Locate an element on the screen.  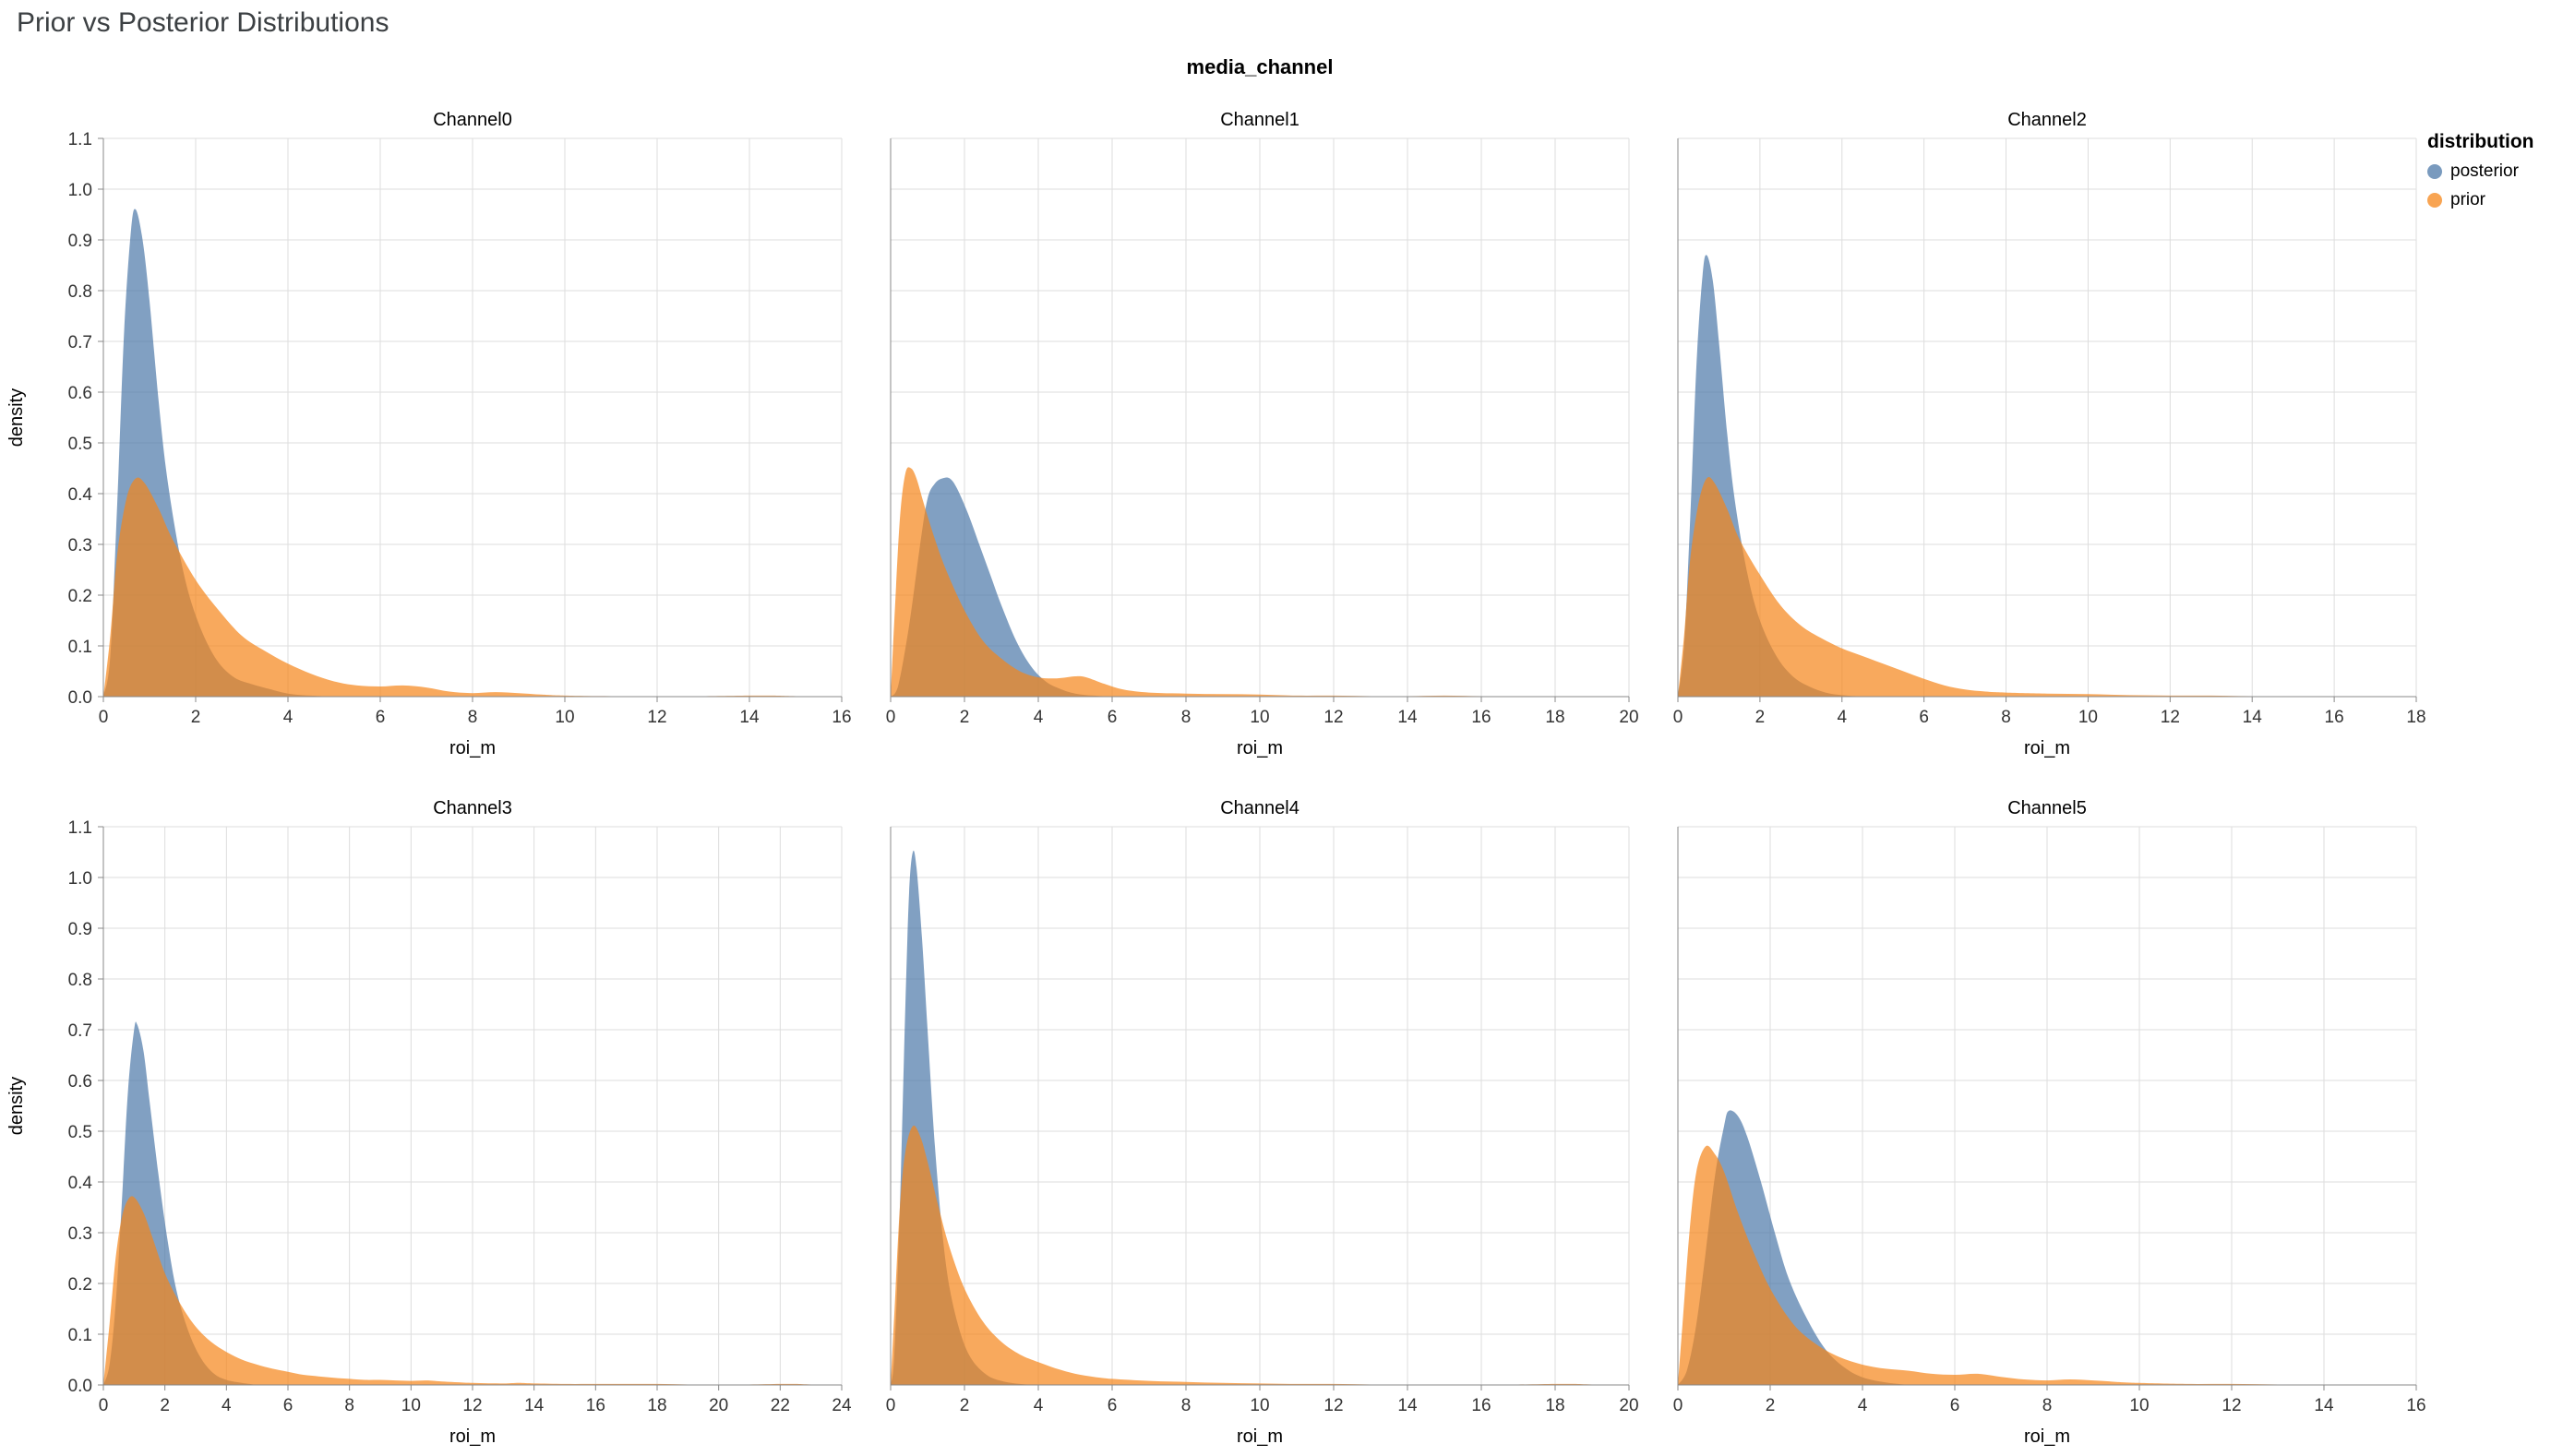
chart-title: Channel3 is located at coordinates (472, 808).